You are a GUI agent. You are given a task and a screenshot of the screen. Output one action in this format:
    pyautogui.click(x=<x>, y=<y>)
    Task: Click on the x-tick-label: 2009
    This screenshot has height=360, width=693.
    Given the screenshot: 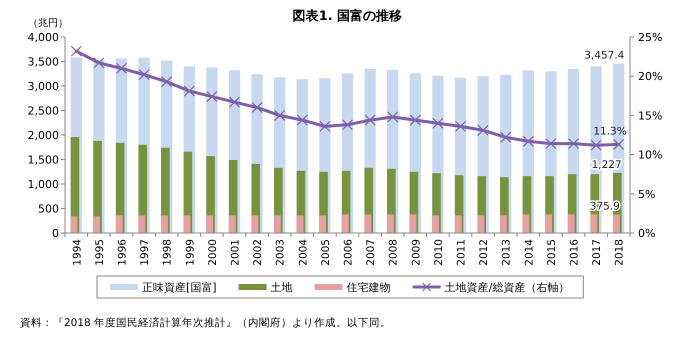 What is the action you would take?
    pyautogui.click(x=416, y=252)
    